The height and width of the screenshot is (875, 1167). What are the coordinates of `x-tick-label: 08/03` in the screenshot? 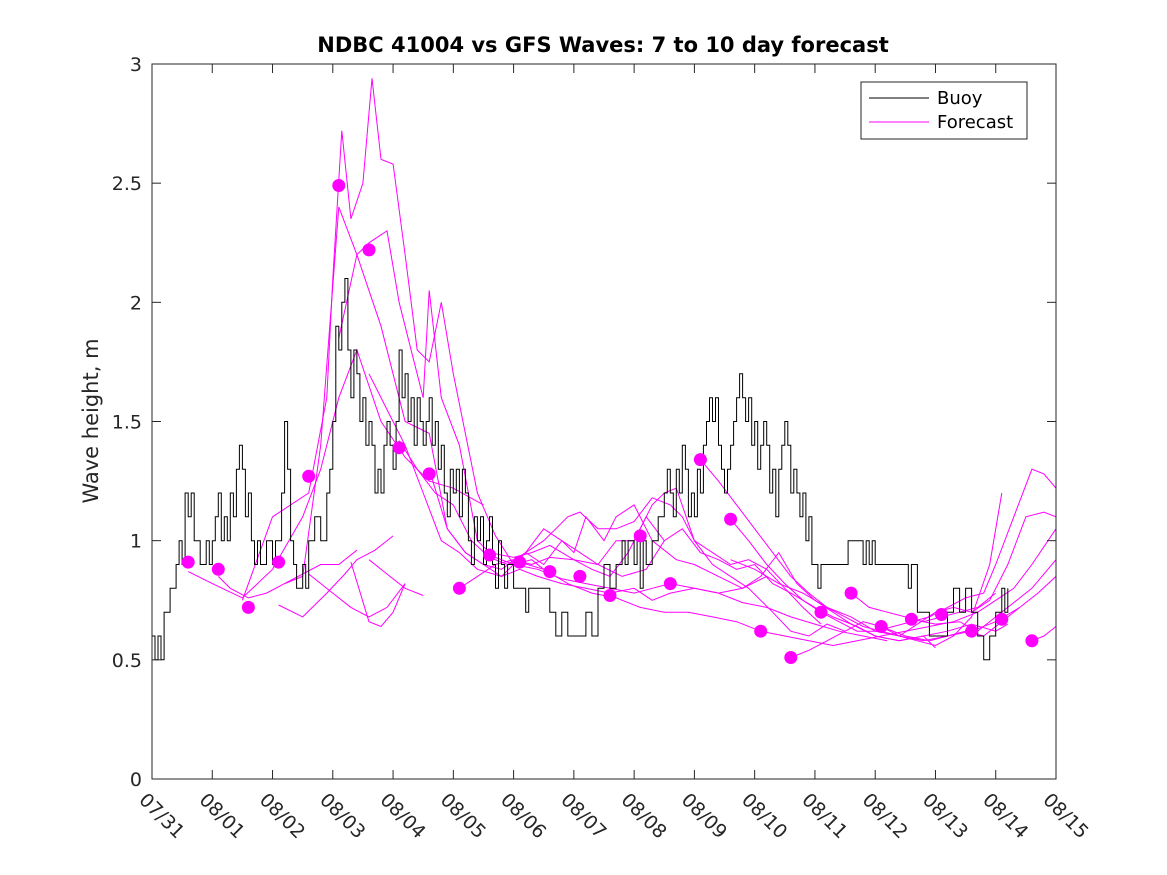 It's located at (342, 816).